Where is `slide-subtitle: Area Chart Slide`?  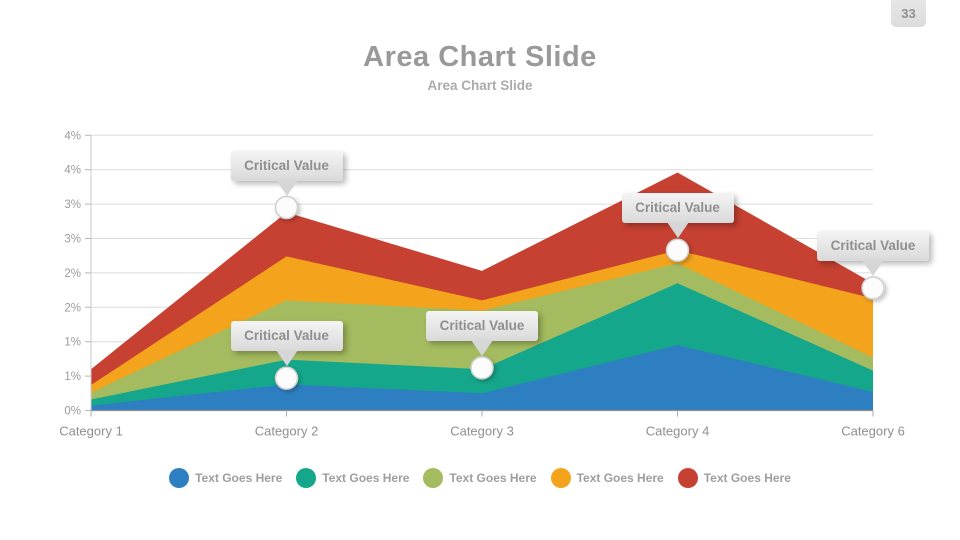 slide-subtitle: Area Chart Slide is located at coordinates (480, 85).